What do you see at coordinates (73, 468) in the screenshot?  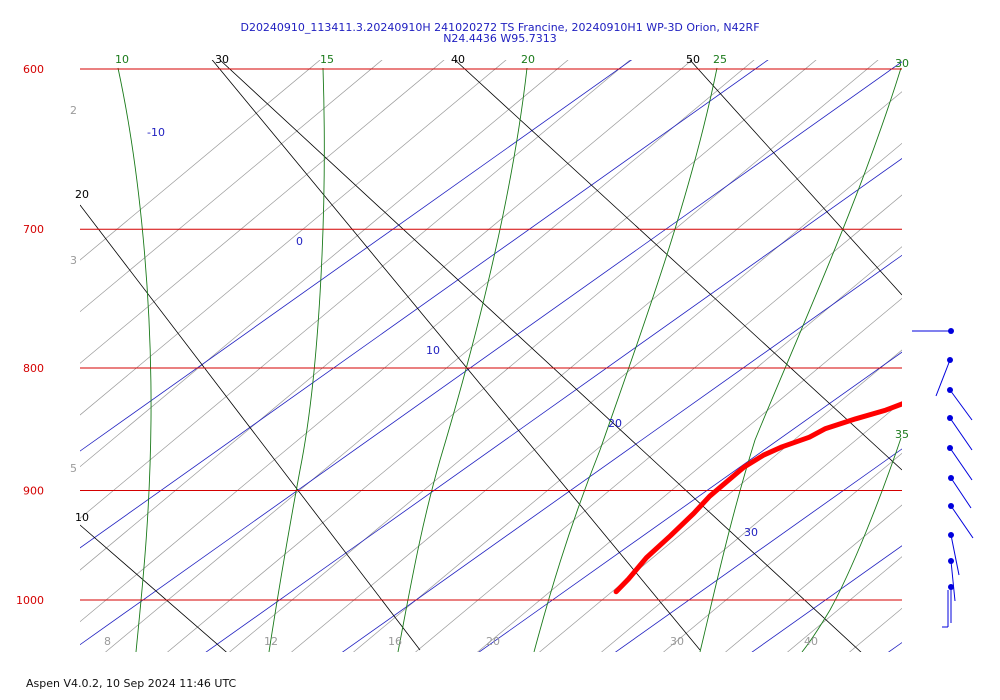 I see `mixing-ratio-label: 5` at bounding box center [73, 468].